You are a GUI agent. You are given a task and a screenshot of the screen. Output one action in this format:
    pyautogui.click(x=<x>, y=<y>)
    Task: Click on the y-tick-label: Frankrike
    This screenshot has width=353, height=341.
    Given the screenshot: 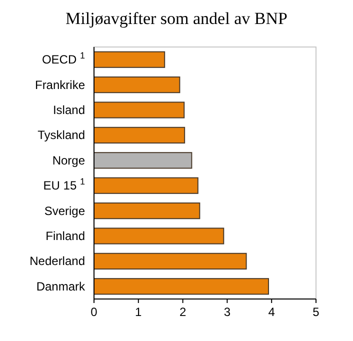 What is the action you would take?
    pyautogui.click(x=60, y=85)
    